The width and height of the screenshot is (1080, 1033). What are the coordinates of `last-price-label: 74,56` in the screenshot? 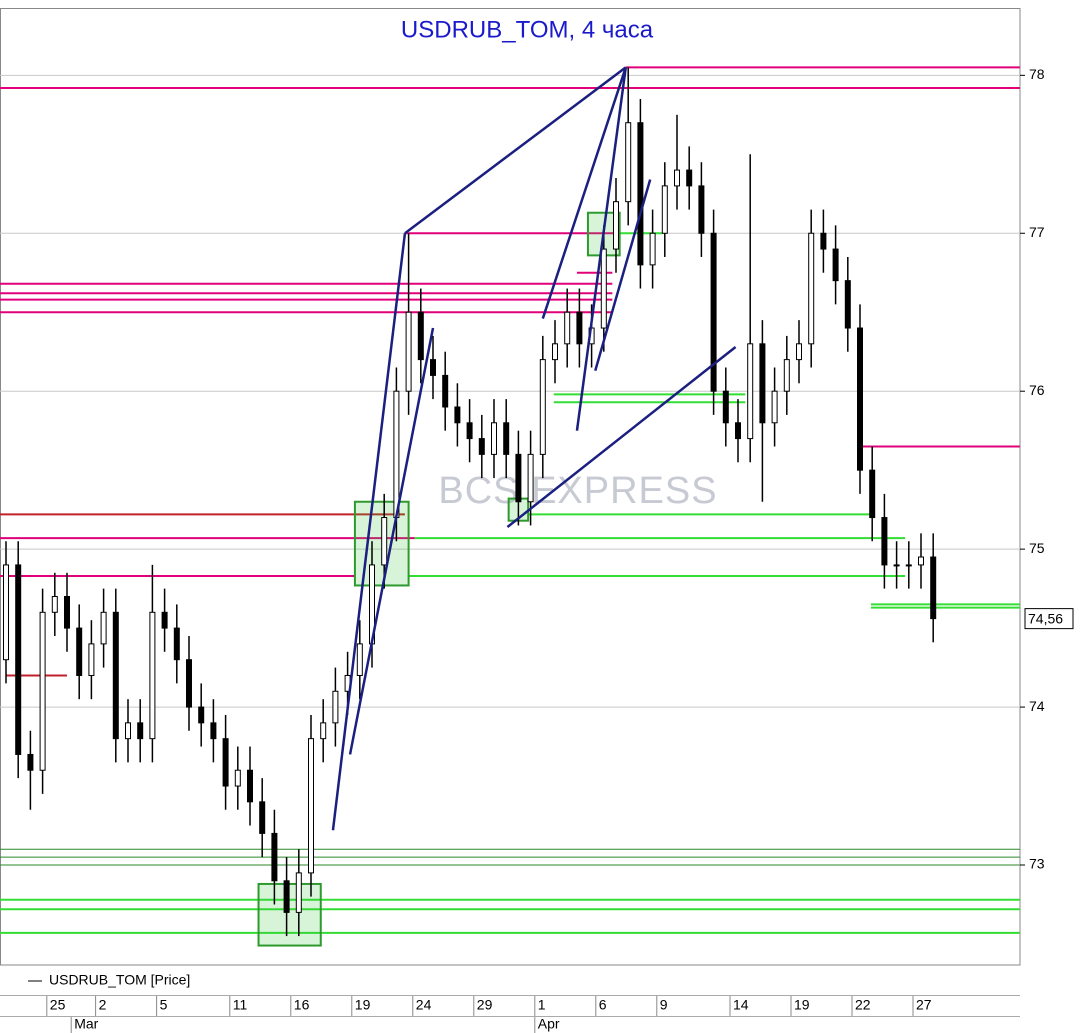 It's located at (1045, 618).